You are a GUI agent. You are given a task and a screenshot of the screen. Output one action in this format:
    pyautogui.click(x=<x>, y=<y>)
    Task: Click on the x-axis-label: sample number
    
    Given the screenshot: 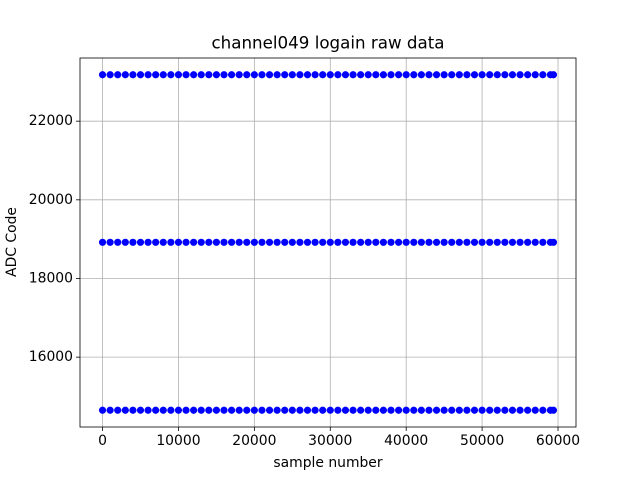 What is the action you would take?
    pyautogui.click(x=327, y=463)
    